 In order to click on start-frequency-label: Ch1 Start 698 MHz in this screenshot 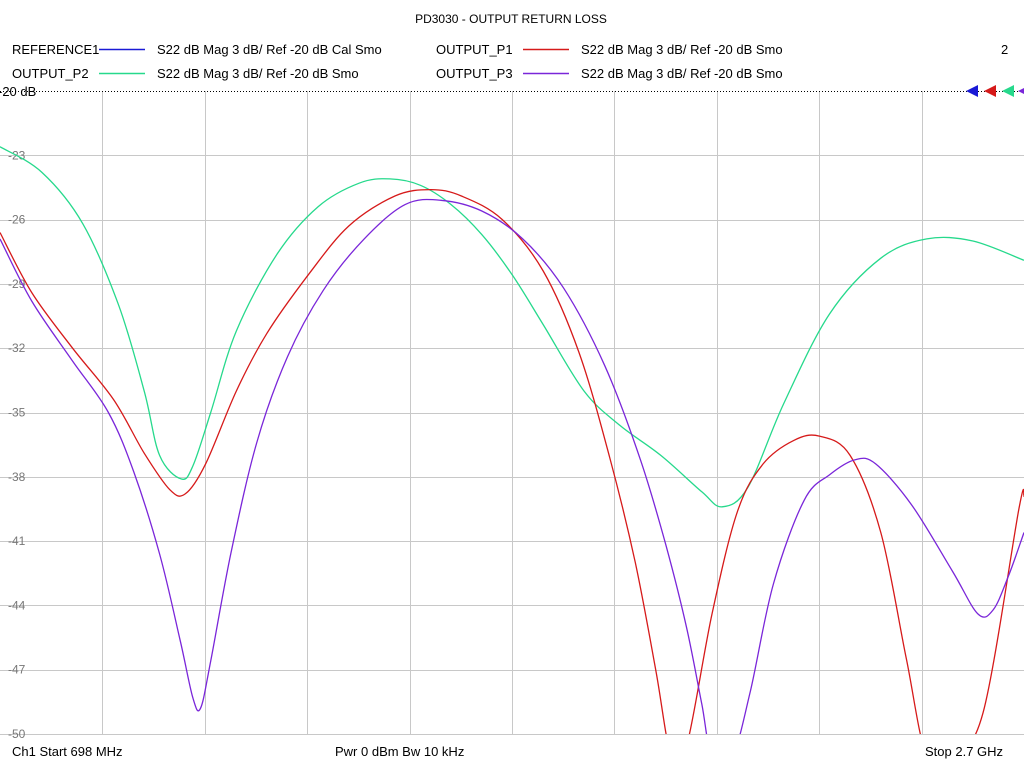, I will do `click(67, 751)`.